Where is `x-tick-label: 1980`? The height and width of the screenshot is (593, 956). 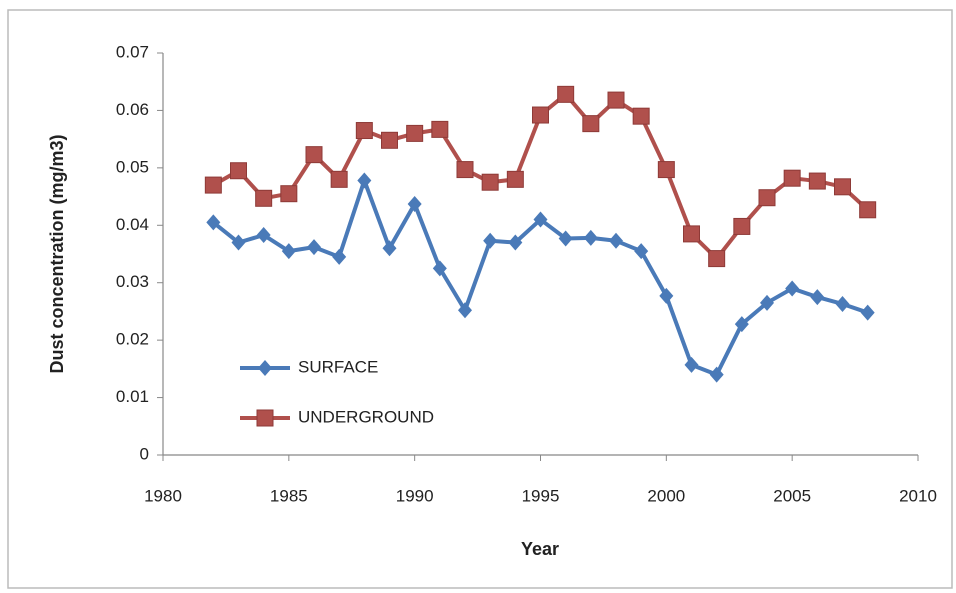 x-tick-label: 1980 is located at coordinates (163, 495).